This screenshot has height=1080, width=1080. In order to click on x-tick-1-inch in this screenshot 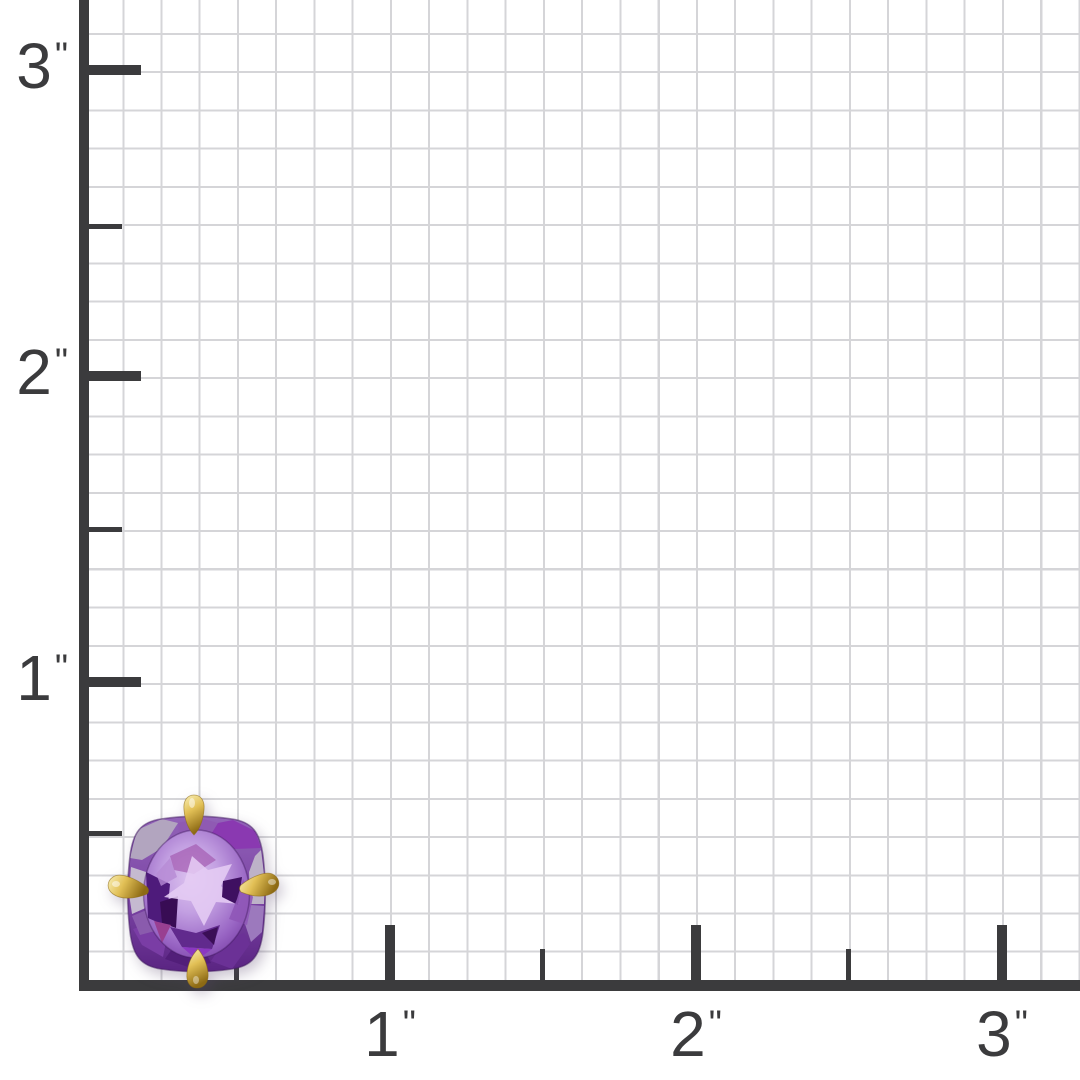, I will do `click(390, 952)`.